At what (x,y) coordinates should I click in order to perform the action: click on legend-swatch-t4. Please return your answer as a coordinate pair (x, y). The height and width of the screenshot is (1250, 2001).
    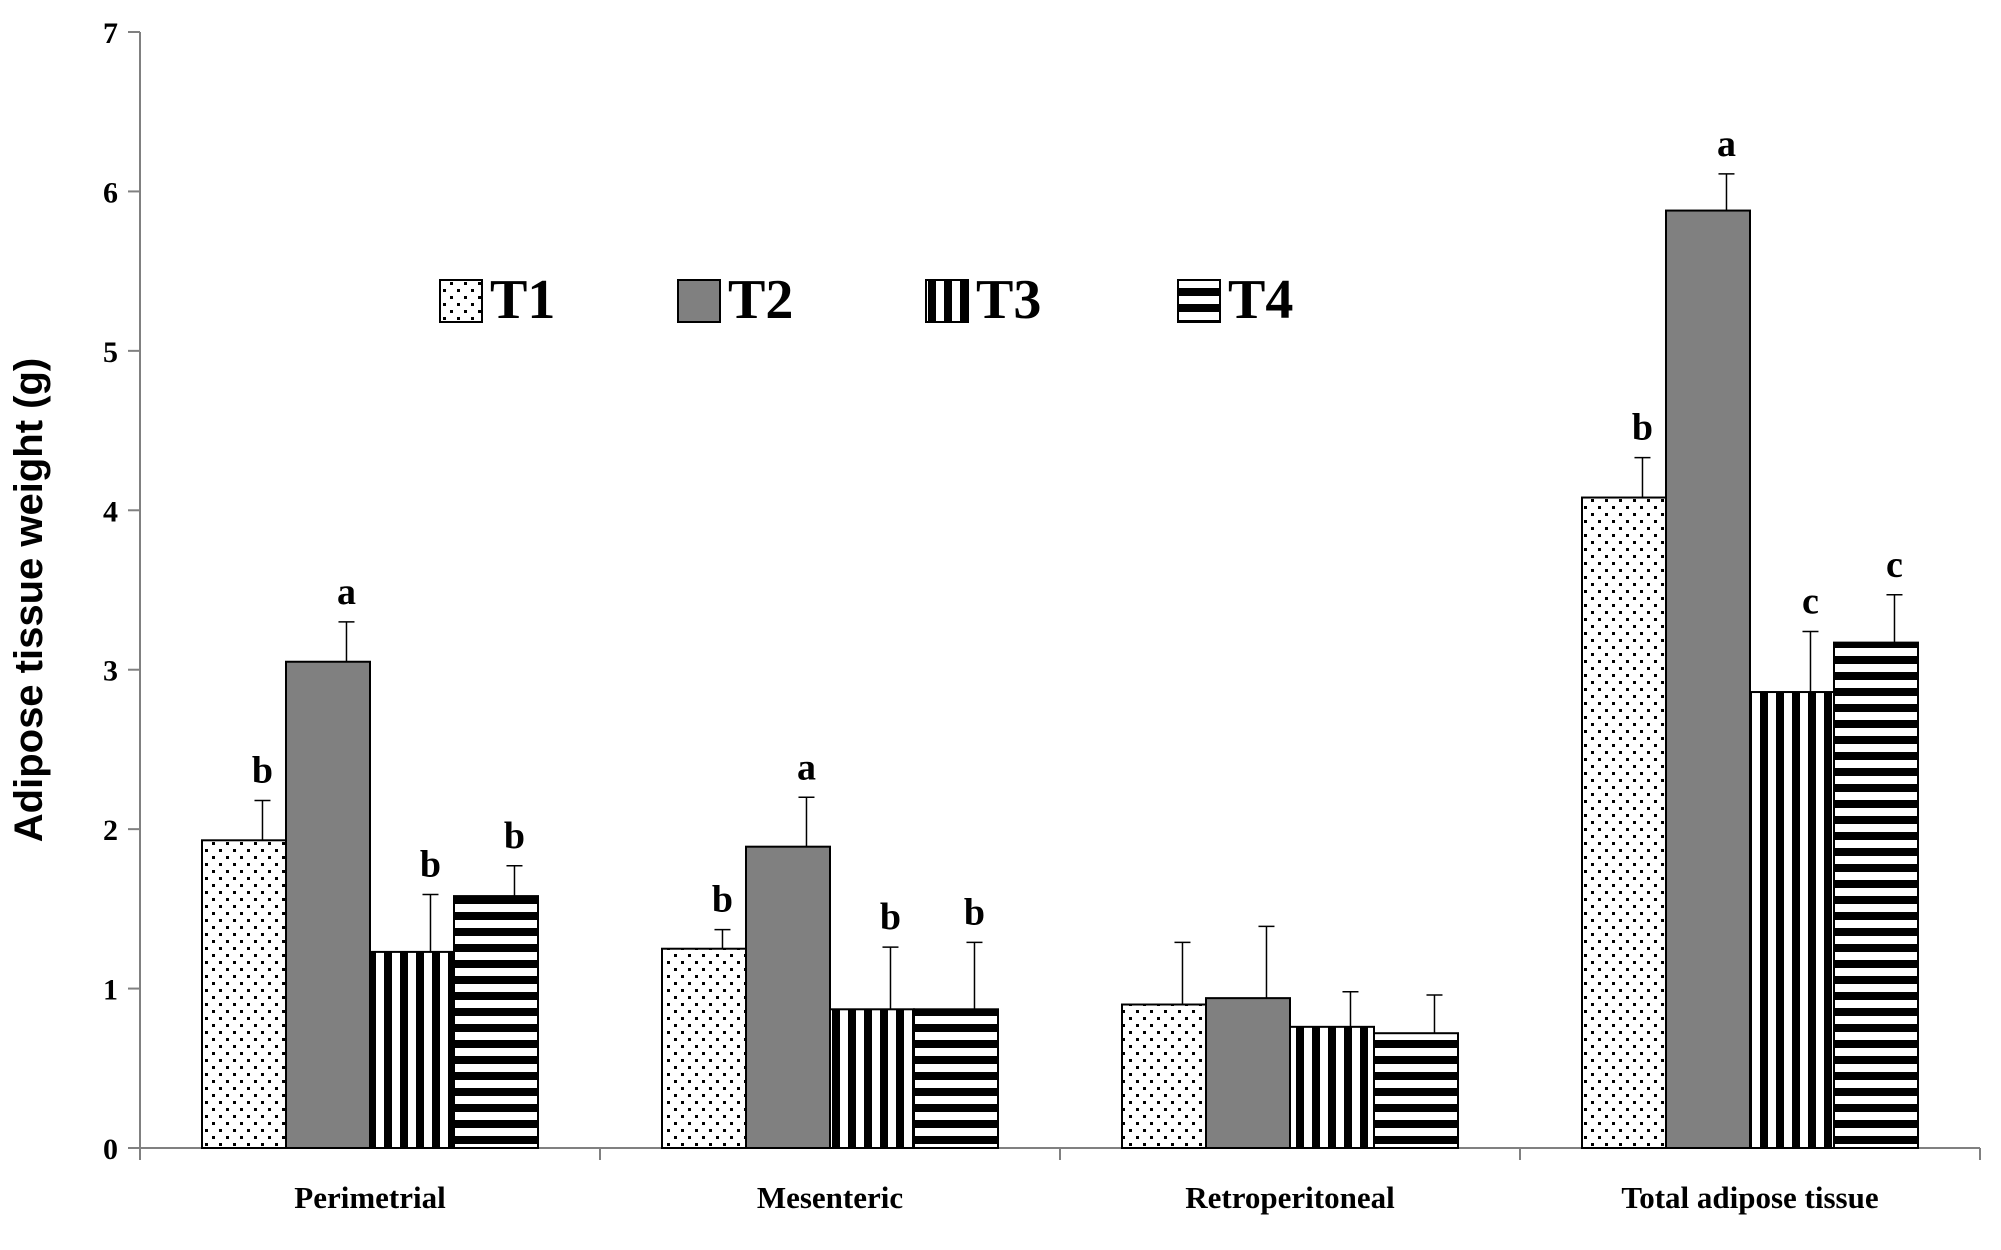
    Looking at the image, I should click on (1199, 301).